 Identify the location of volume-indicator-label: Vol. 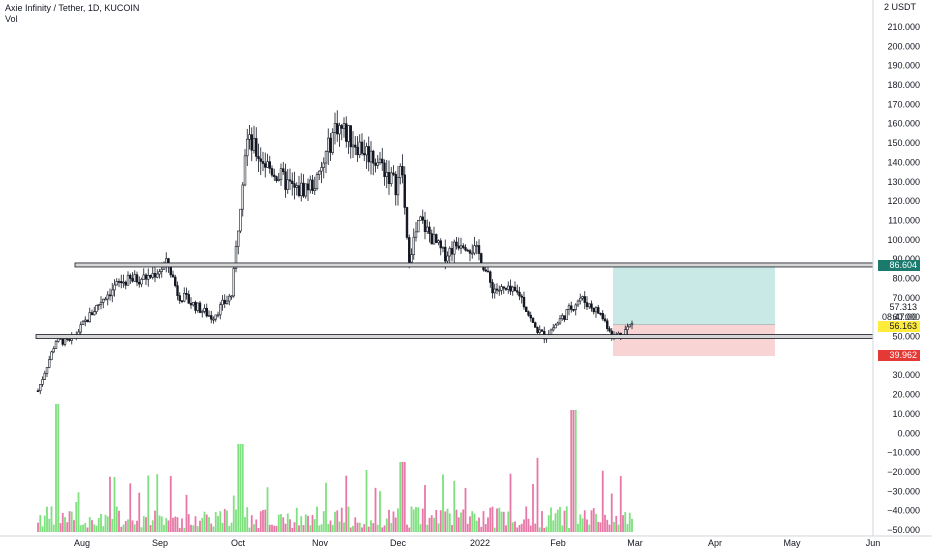
(11, 19).